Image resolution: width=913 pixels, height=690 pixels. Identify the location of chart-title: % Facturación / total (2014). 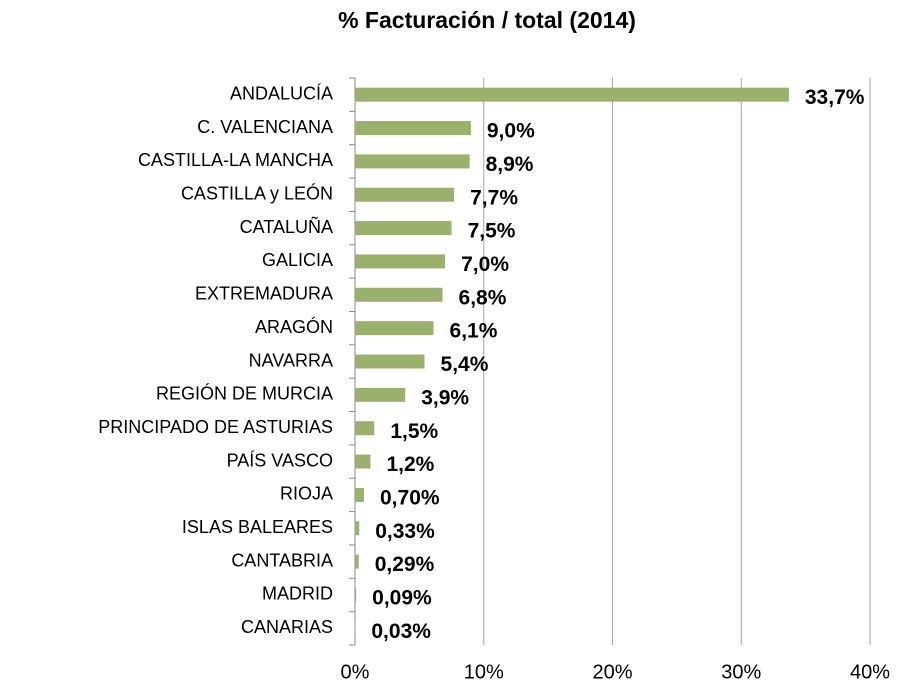
(487, 20).